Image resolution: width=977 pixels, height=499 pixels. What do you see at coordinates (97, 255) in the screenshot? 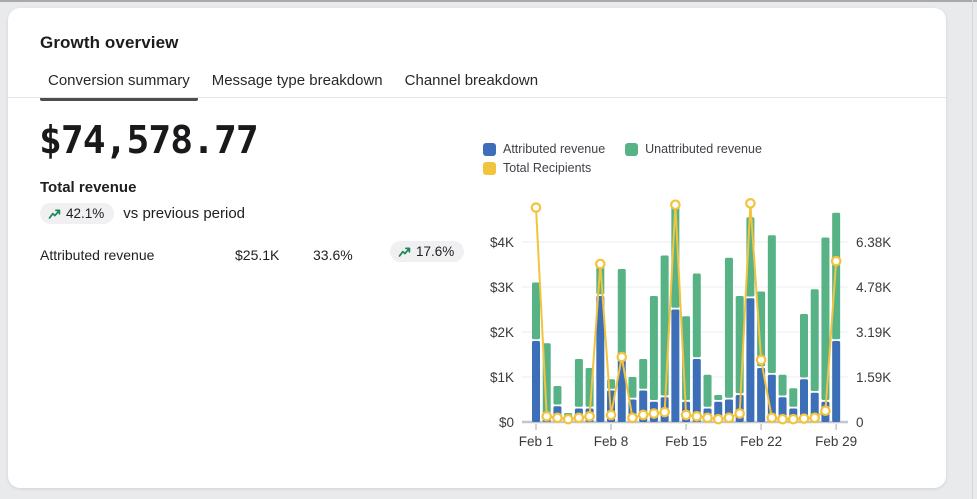
I see `attributed-revenue-label: Attributed revenue` at bounding box center [97, 255].